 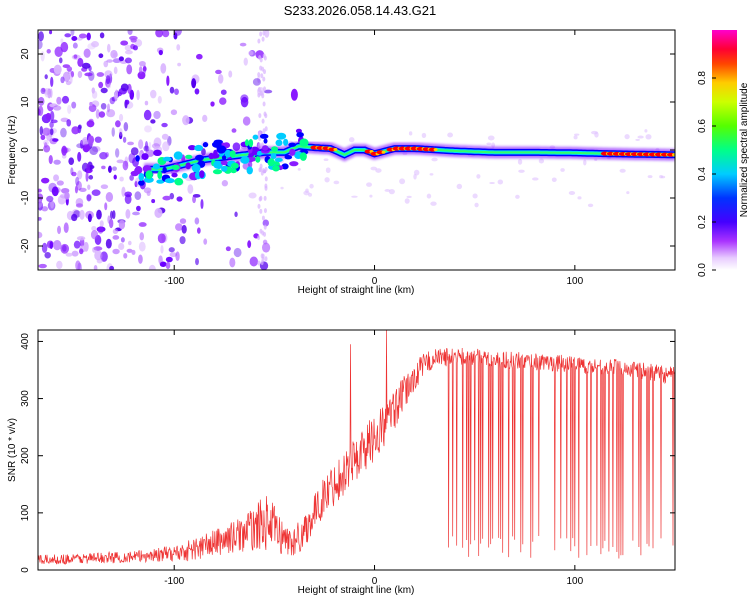 What do you see at coordinates (702, 270) in the screenshot?
I see `colorbar-tick-label: 0.0` at bounding box center [702, 270].